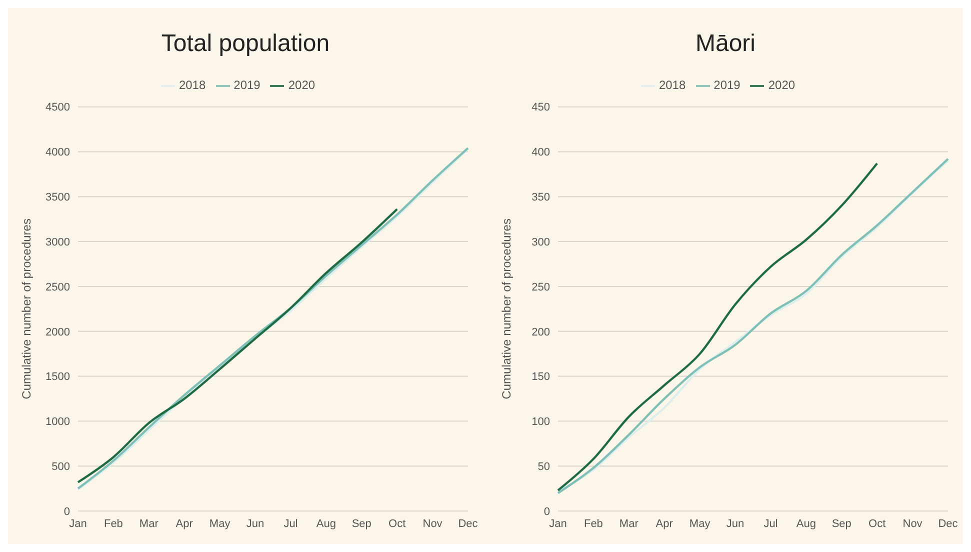 Image resolution: width=971 pixels, height=552 pixels. What do you see at coordinates (58, 332) in the screenshot?
I see `y-tick-label: 2000` at bounding box center [58, 332].